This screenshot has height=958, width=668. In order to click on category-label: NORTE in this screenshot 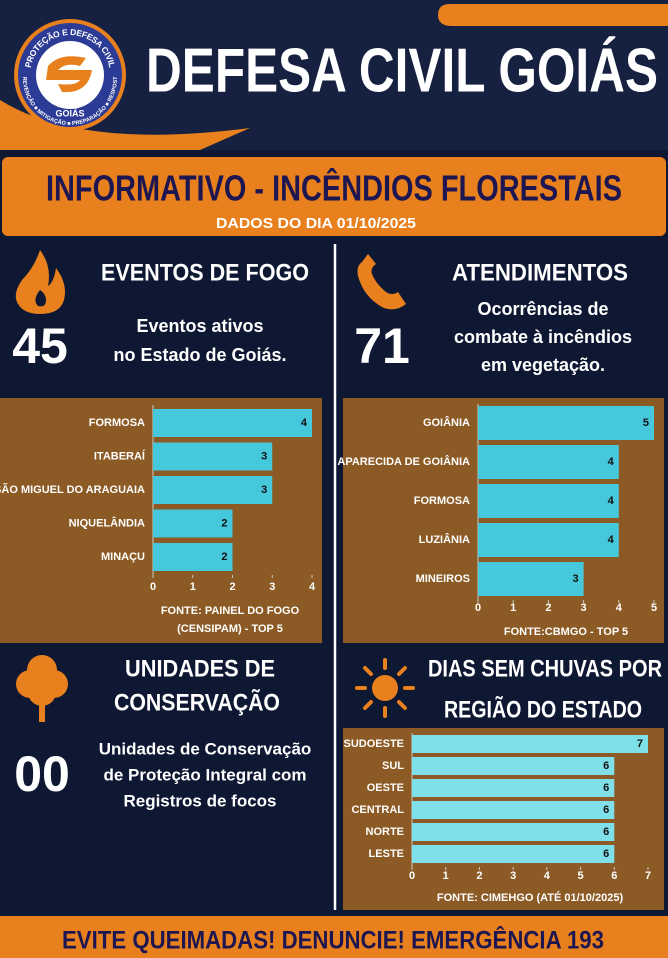, I will do `click(385, 832)`.